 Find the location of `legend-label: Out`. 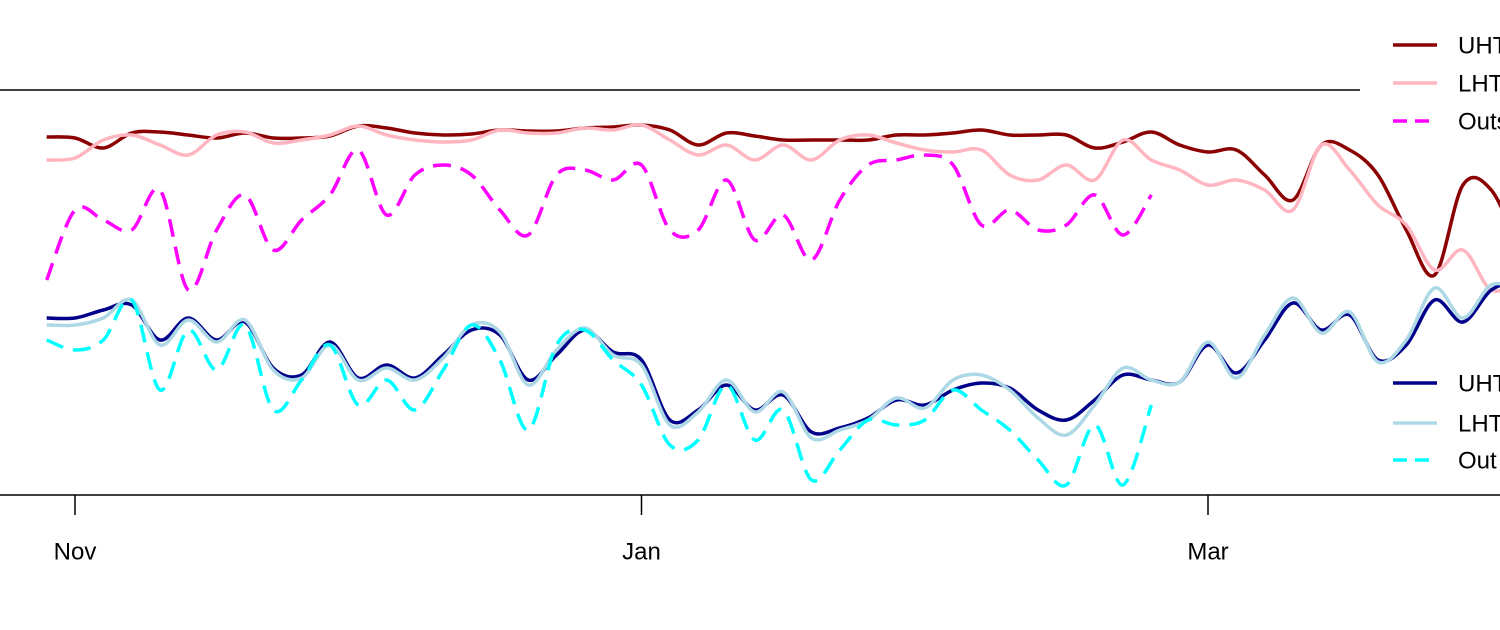

legend-label: Out is located at coordinates (1477, 460).